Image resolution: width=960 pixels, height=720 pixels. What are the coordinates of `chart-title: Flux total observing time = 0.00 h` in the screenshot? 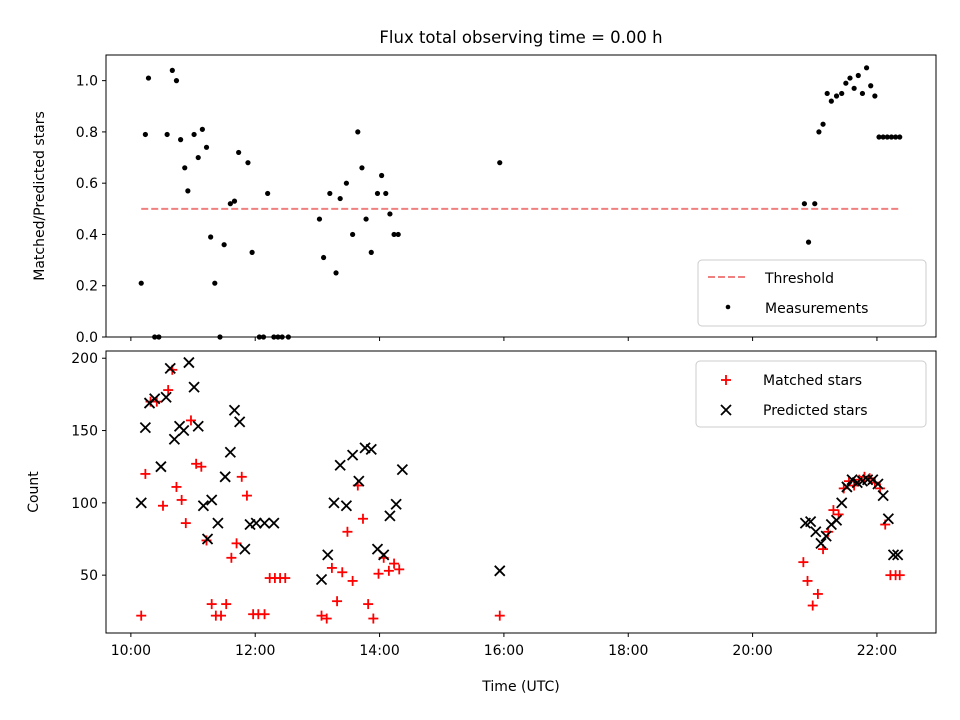 It's located at (520, 37).